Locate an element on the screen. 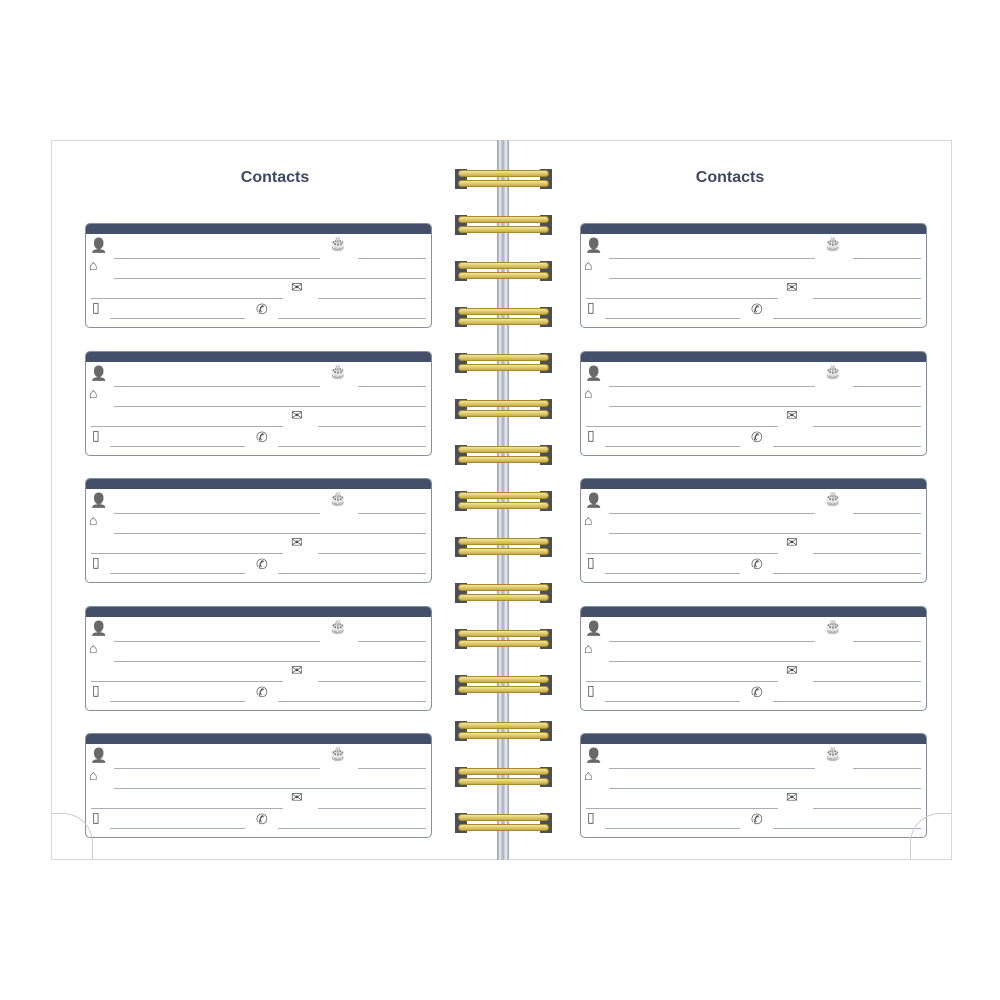 This screenshot has width=1000, height=1000. mobile-phone-icon: ▯ is located at coordinates (591, 689).